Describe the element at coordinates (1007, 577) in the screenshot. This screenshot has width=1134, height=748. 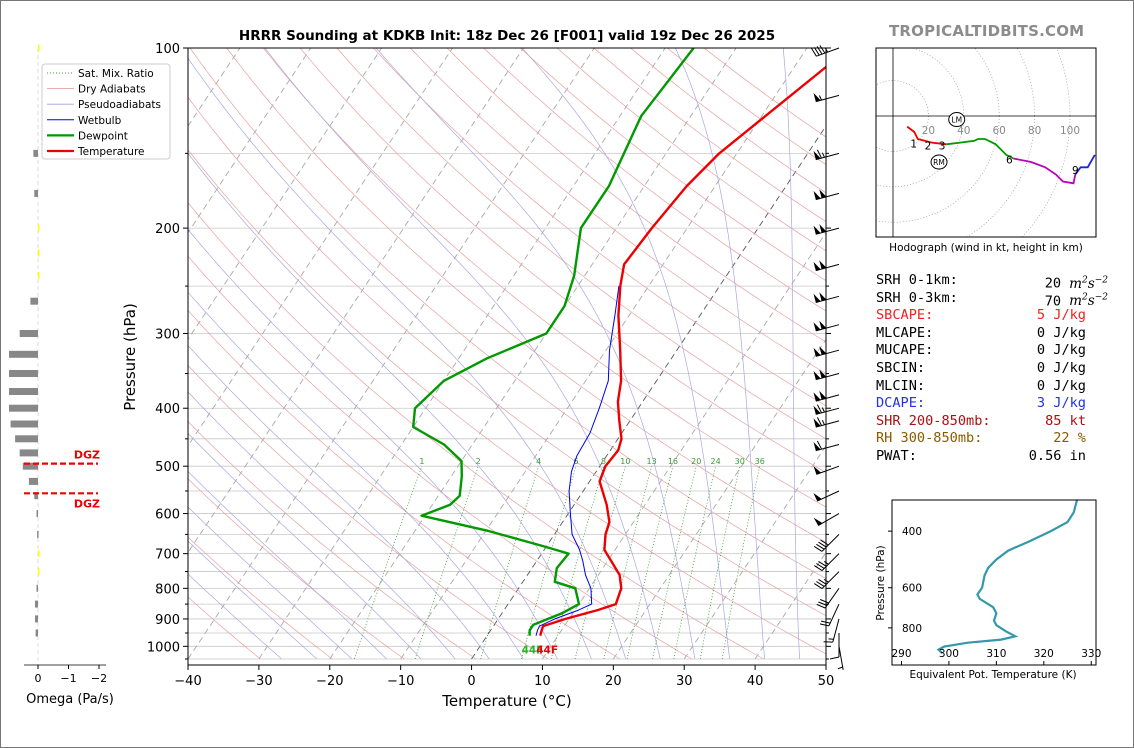
I see `theta-e-line` at that location.